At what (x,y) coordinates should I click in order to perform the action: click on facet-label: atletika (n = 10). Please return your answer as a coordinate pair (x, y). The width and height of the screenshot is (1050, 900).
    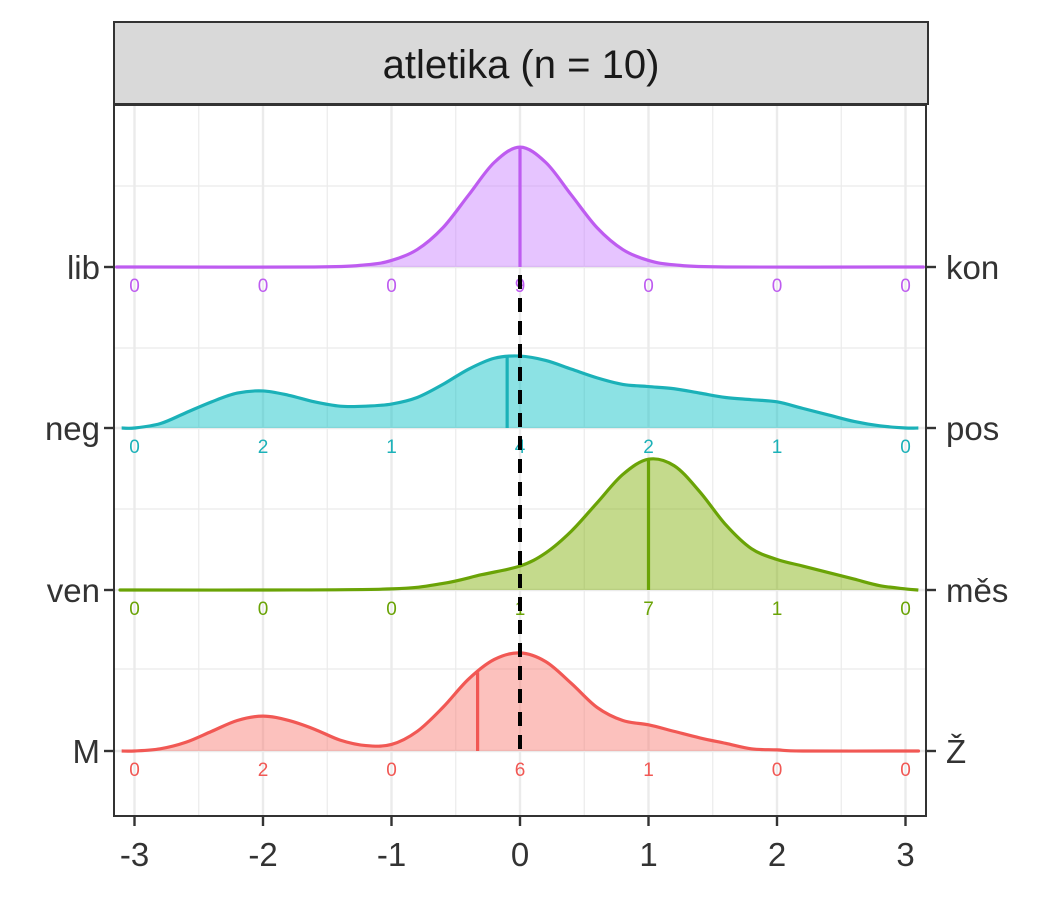
    Looking at the image, I should click on (521, 65).